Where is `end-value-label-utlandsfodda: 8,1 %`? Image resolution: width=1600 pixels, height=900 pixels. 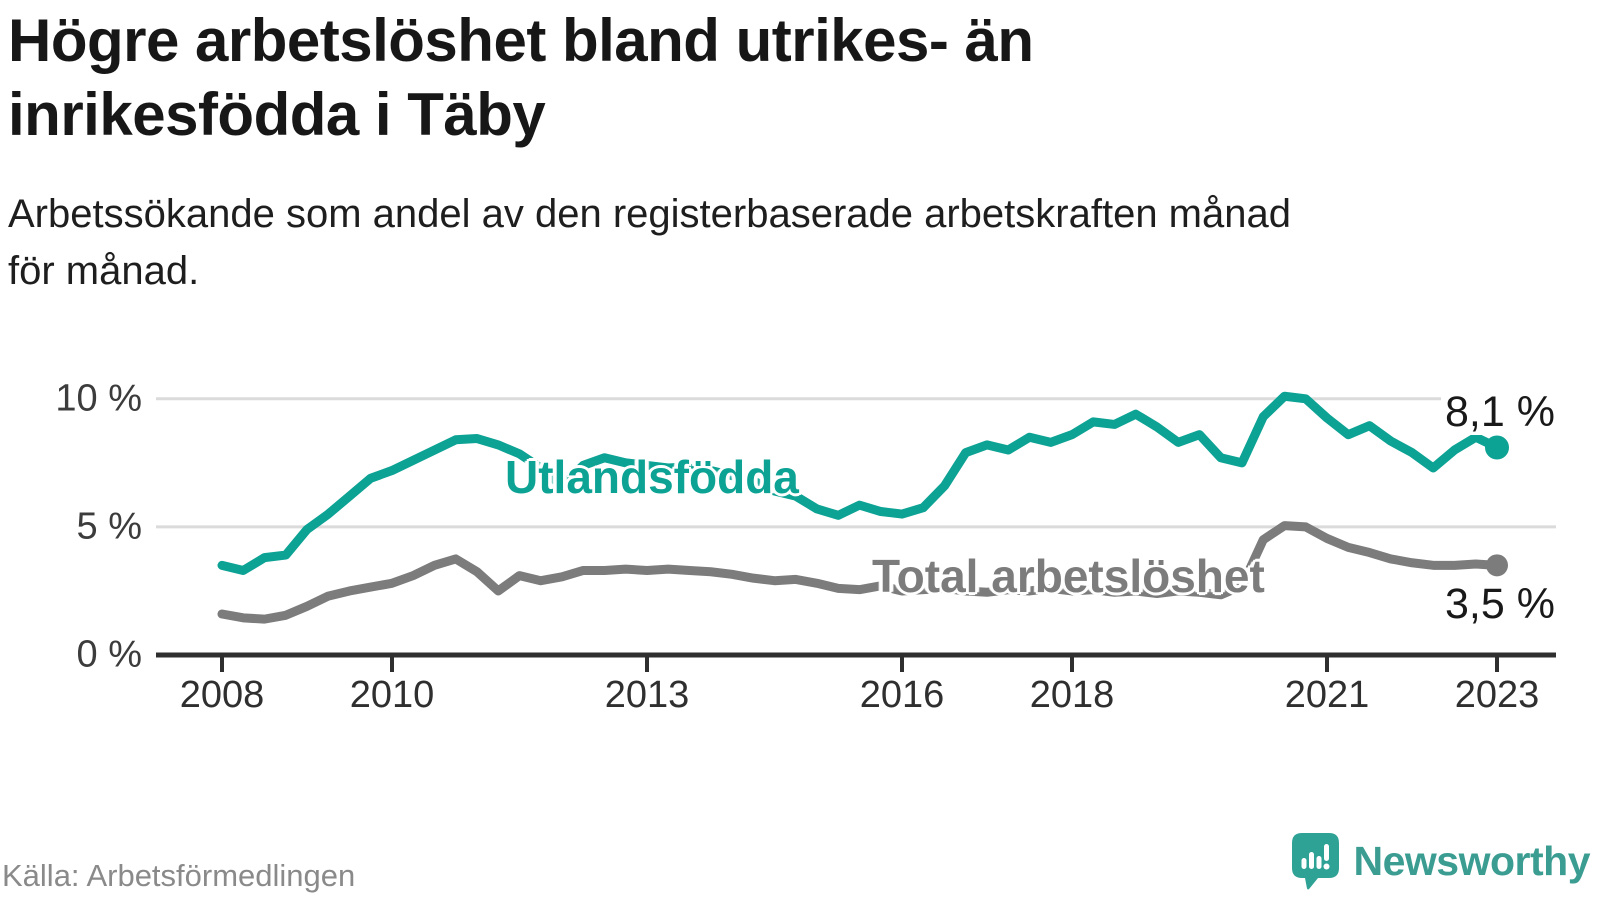
end-value-label-utlandsfodda: 8,1 % is located at coordinates (1500, 412).